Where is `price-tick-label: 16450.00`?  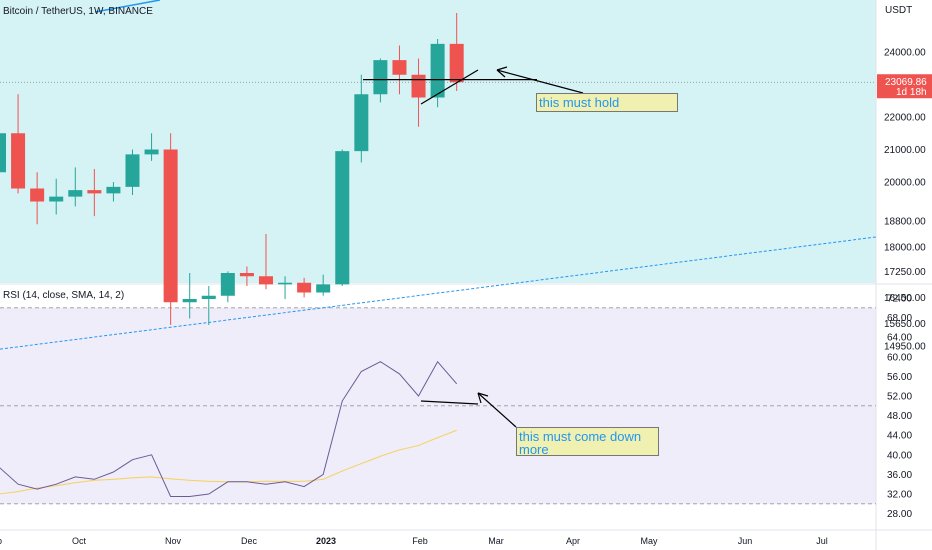 price-tick-label: 16450.00 is located at coordinates (905, 298).